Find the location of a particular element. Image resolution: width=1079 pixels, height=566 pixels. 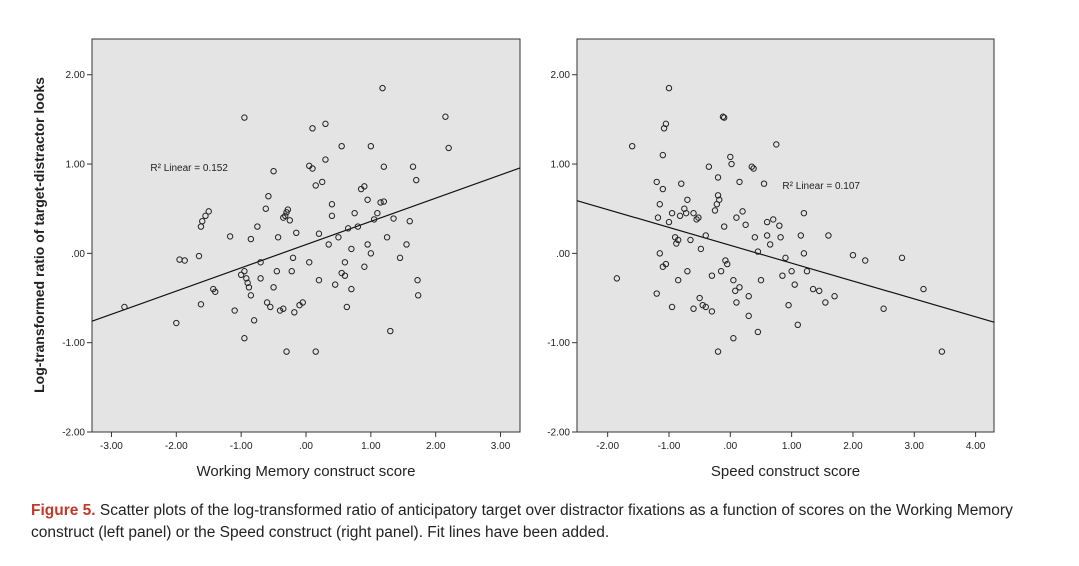

x-tick-label: 4.00 is located at coordinates (976, 446).